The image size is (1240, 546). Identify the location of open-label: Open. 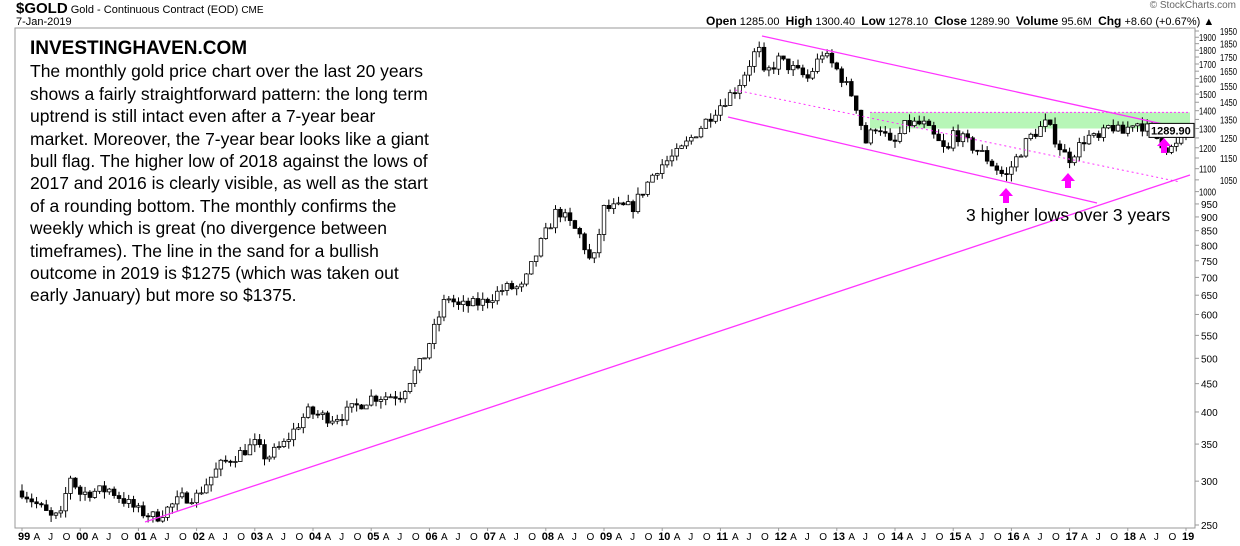
(721, 21).